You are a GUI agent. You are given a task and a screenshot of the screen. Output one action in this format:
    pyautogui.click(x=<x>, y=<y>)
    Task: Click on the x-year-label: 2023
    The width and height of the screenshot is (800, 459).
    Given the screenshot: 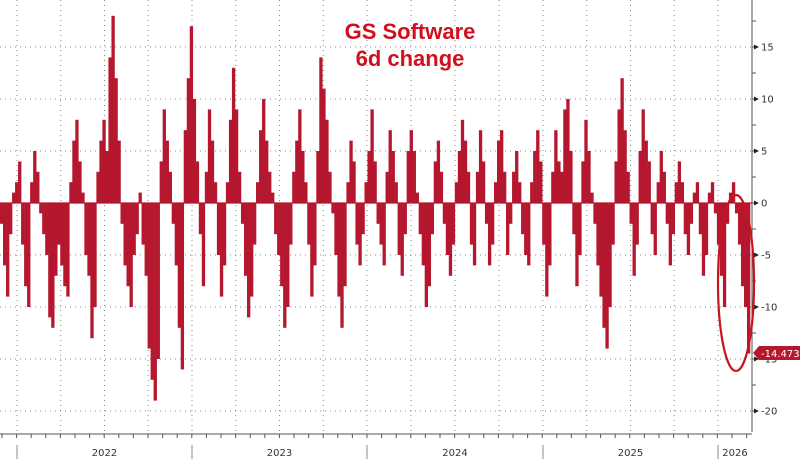 What is the action you would take?
    pyautogui.click(x=279, y=453)
    